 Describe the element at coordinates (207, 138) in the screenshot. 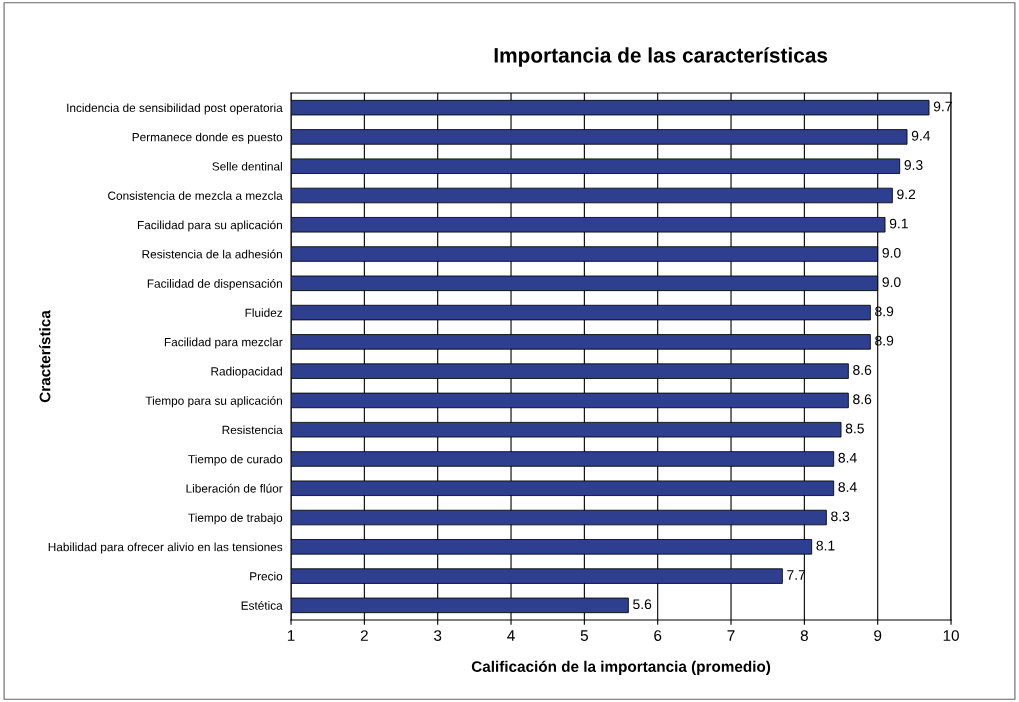

I see `y-tick-label: Permanece donde es puesto` at that location.